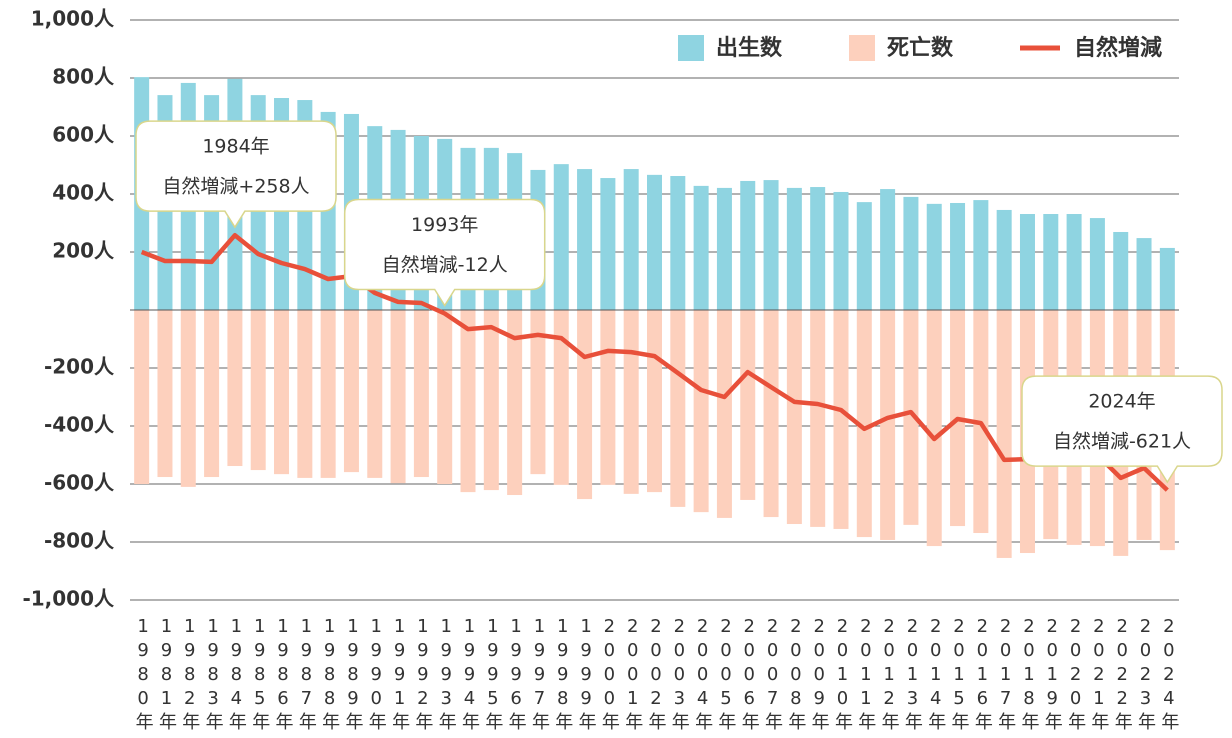 The width and height of the screenshot is (1232, 738). What do you see at coordinates (79, 483) in the screenshot?
I see `y-tick-label: -600人` at bounding box center [79, 483].